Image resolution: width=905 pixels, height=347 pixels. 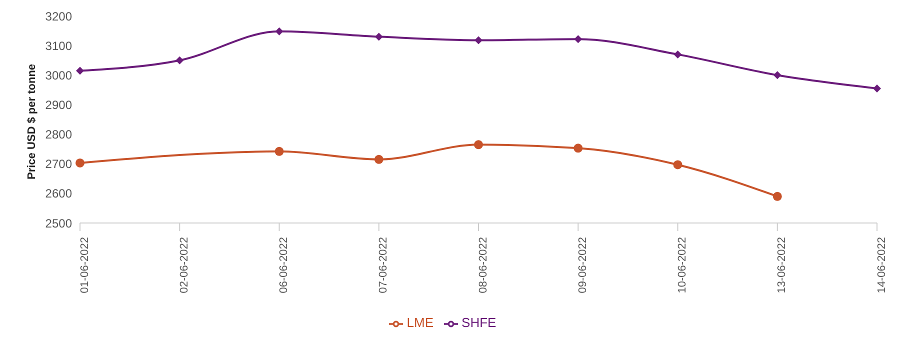 I want to click on x-tick-label: 09-06-2022, so click(x=582, y=265).